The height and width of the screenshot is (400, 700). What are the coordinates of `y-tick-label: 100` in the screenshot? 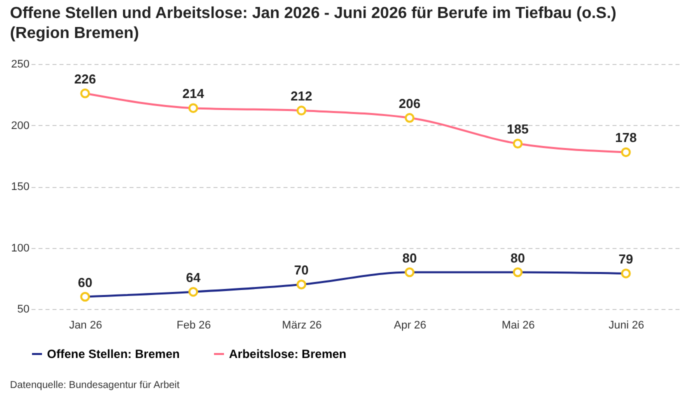 It's located at (20, 248).